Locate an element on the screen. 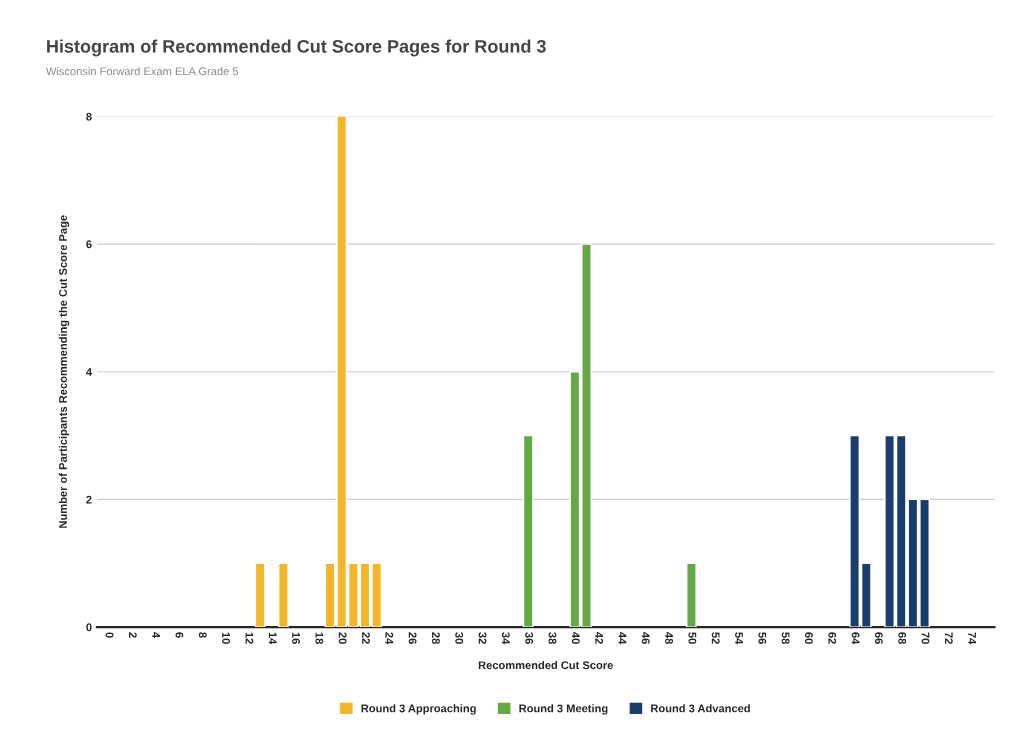 The width and height of the screenshot is (1020, 751). x-tick-label: 68 is located at coordinates (902, 638).